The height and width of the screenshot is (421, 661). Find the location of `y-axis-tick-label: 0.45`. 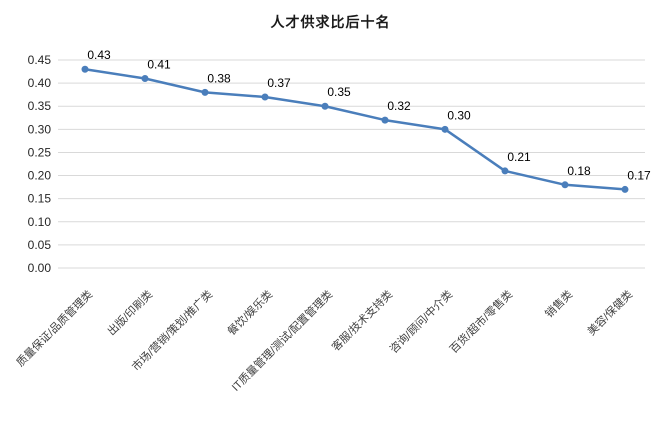

y-axis-tick-label: 0.45 is located at coordinates (40, 60).